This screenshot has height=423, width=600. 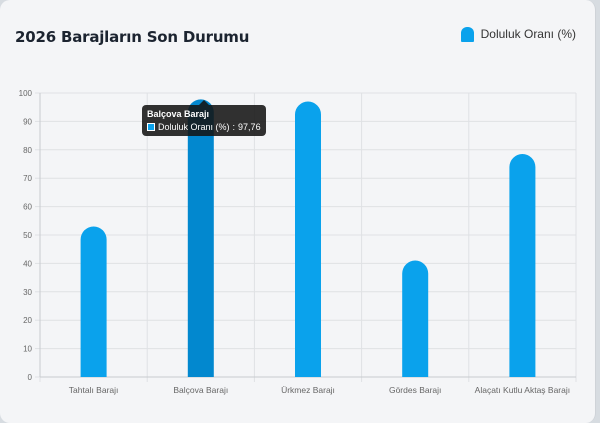 I want to click on tooltip-row: Doluluk Oranı (%): 97,76, so click(x=204, y=127).